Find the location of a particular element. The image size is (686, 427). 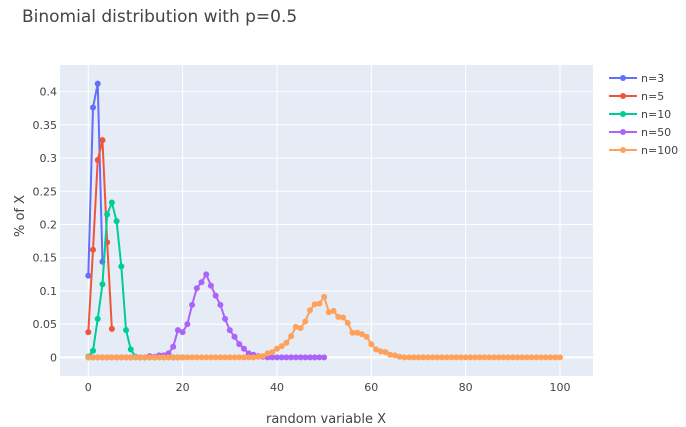

chart-title: Binomial distribution with p=0.5 is located at coordinates (159, 17).